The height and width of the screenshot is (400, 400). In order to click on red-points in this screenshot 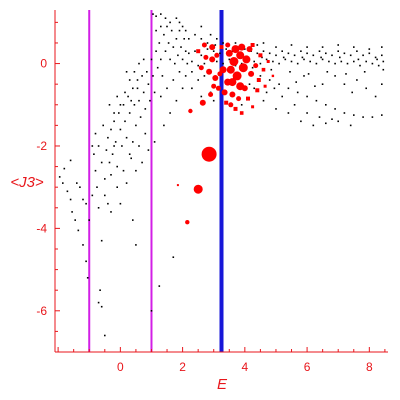, I will do `click(225, 133)`.